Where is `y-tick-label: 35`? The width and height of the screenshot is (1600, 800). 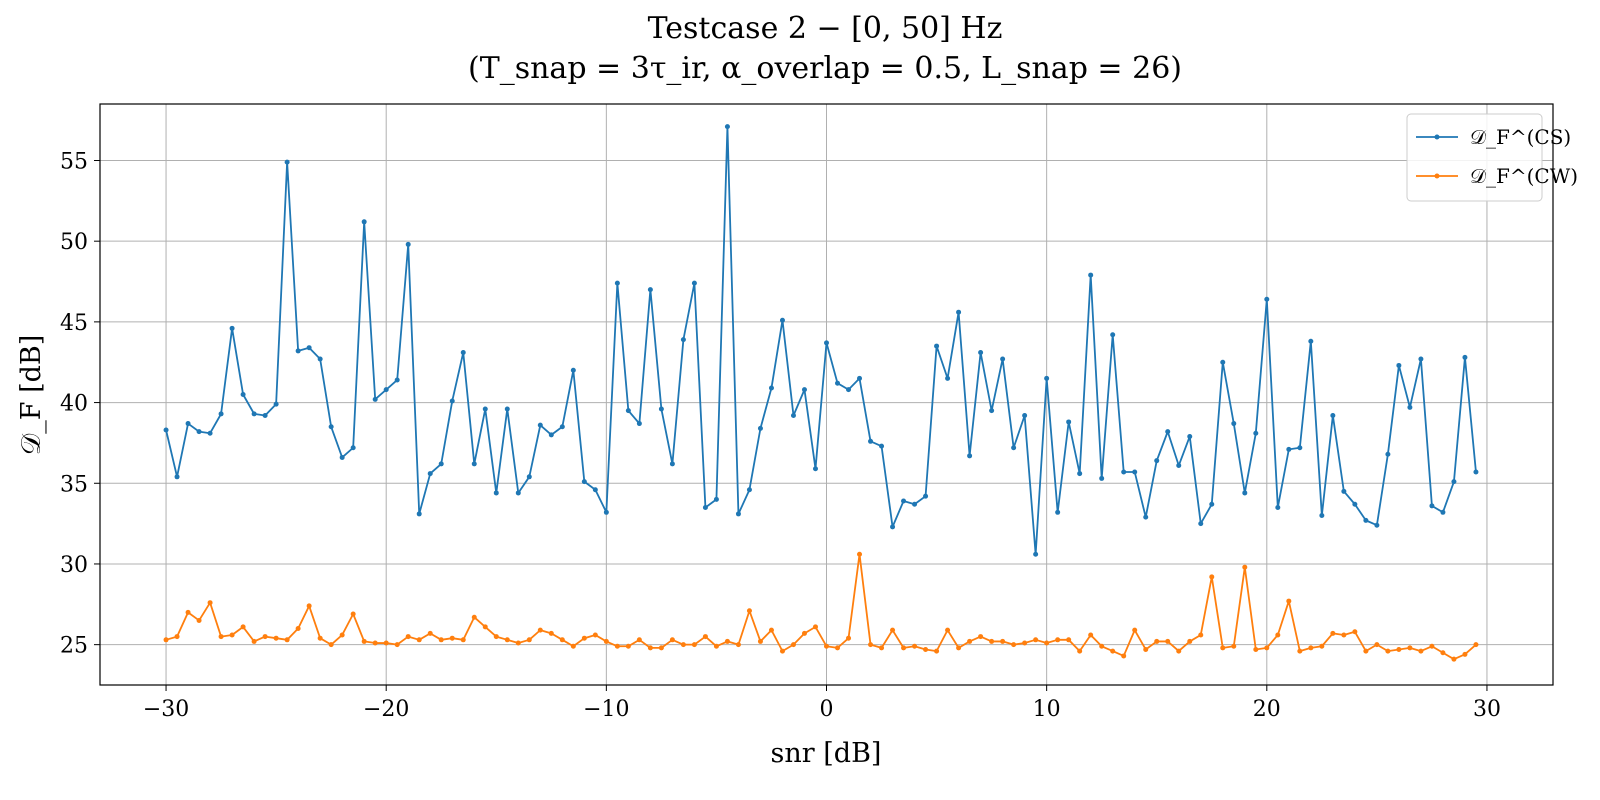
y-tick-label: 35 is located at coordinates (74, 484).